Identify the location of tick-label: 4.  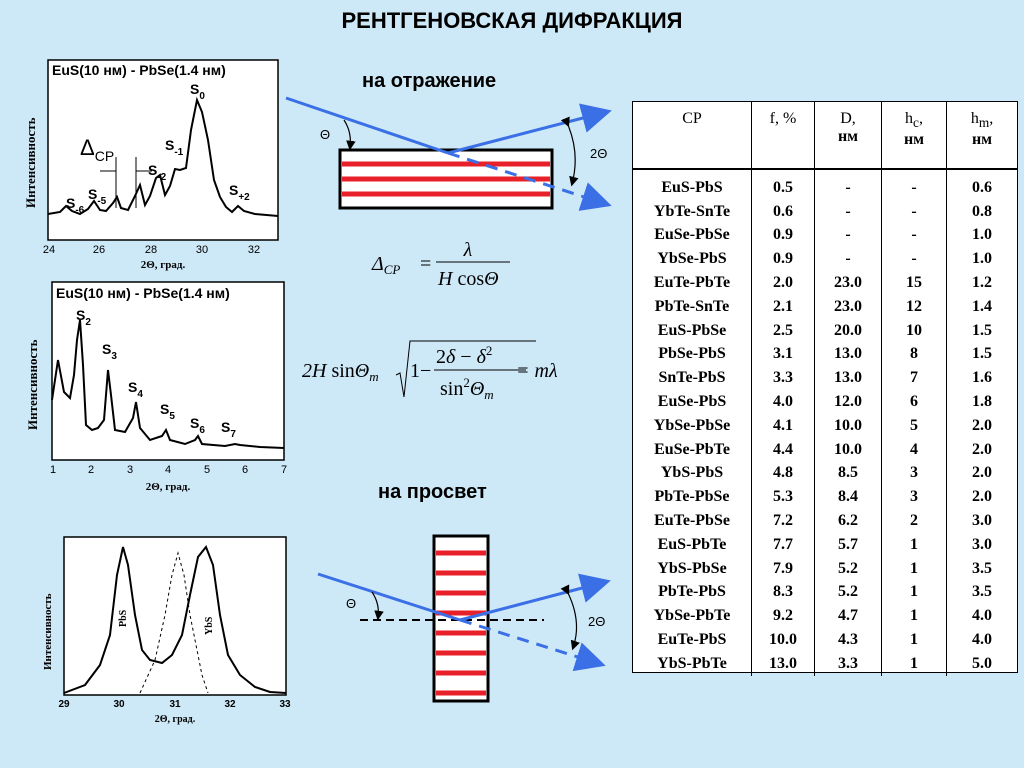
(168, 470).